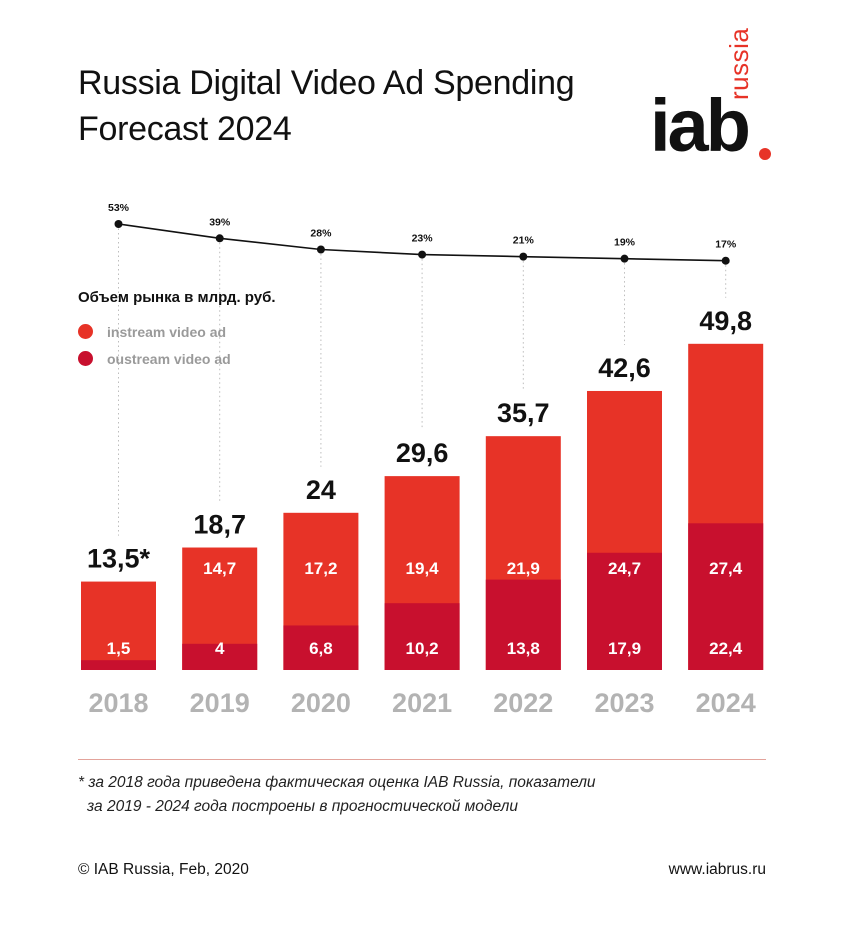 The width and height of the screenshot is (847, 938). What do you see at coordinates (700, 125) in the screenshot?
I see `logo-iab-text: iab` at bounding box center [700, 125].